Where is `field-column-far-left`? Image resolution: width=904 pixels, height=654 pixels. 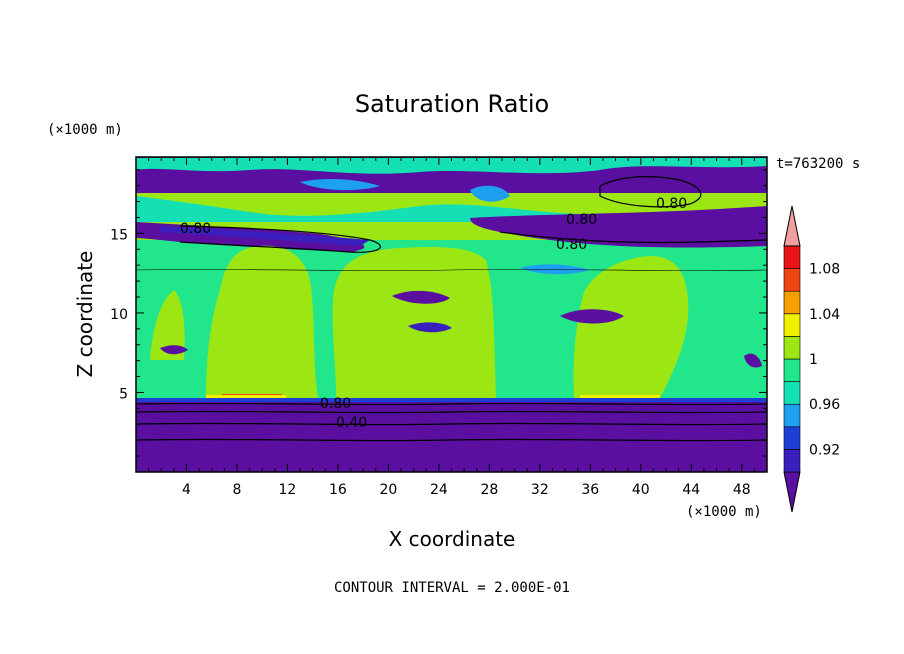 field-column-far-left is located at coordinates (167, 325).